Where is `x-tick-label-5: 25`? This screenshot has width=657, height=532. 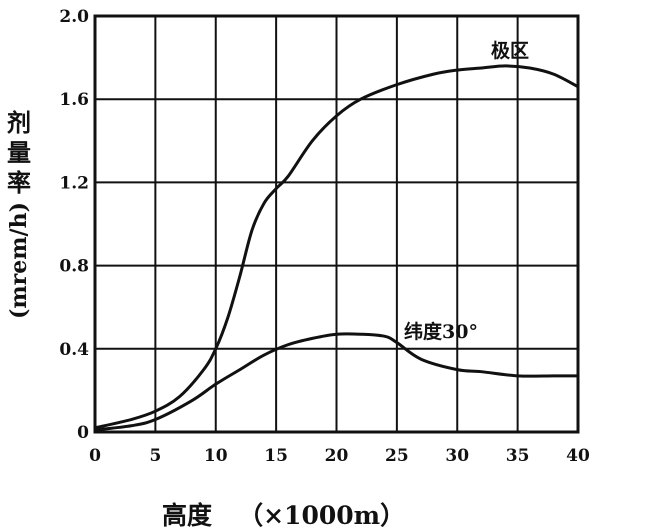
x-tick-label-5: 25 is located at coordinates (397, 456).